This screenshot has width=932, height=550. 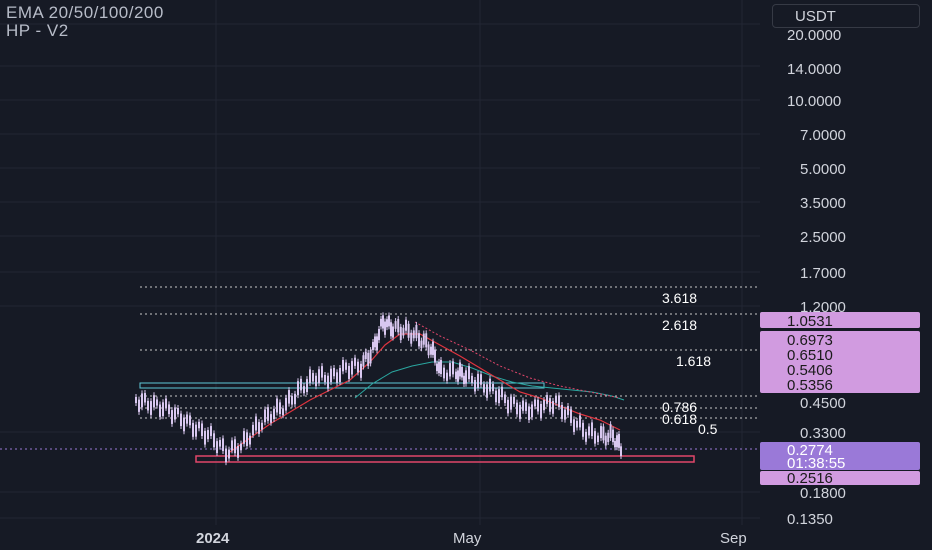 I want to click on ema-dotted-line, so click(x=517, y=360).